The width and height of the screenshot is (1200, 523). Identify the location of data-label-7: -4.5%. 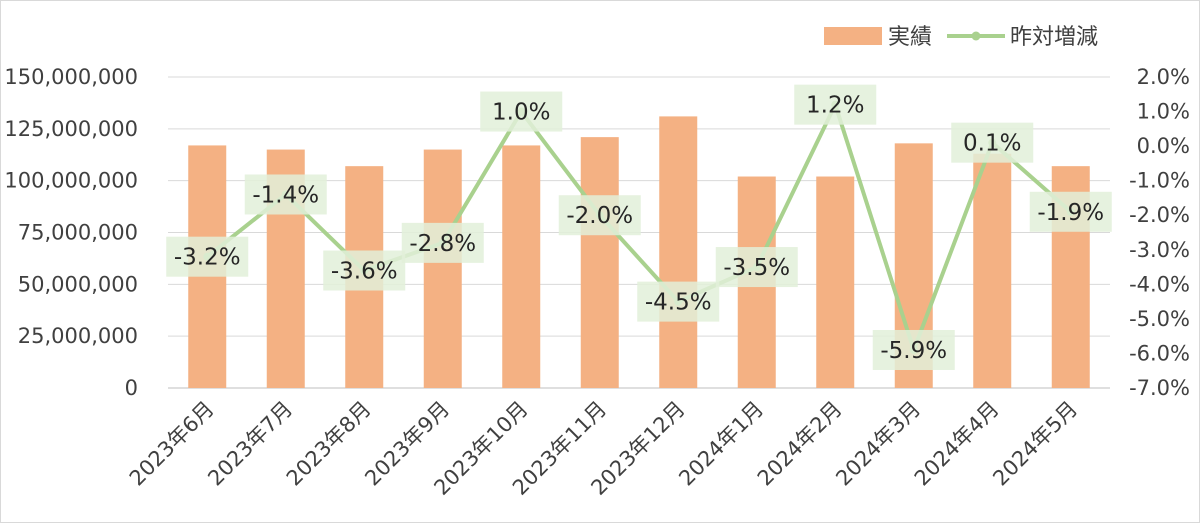
(678, 303).